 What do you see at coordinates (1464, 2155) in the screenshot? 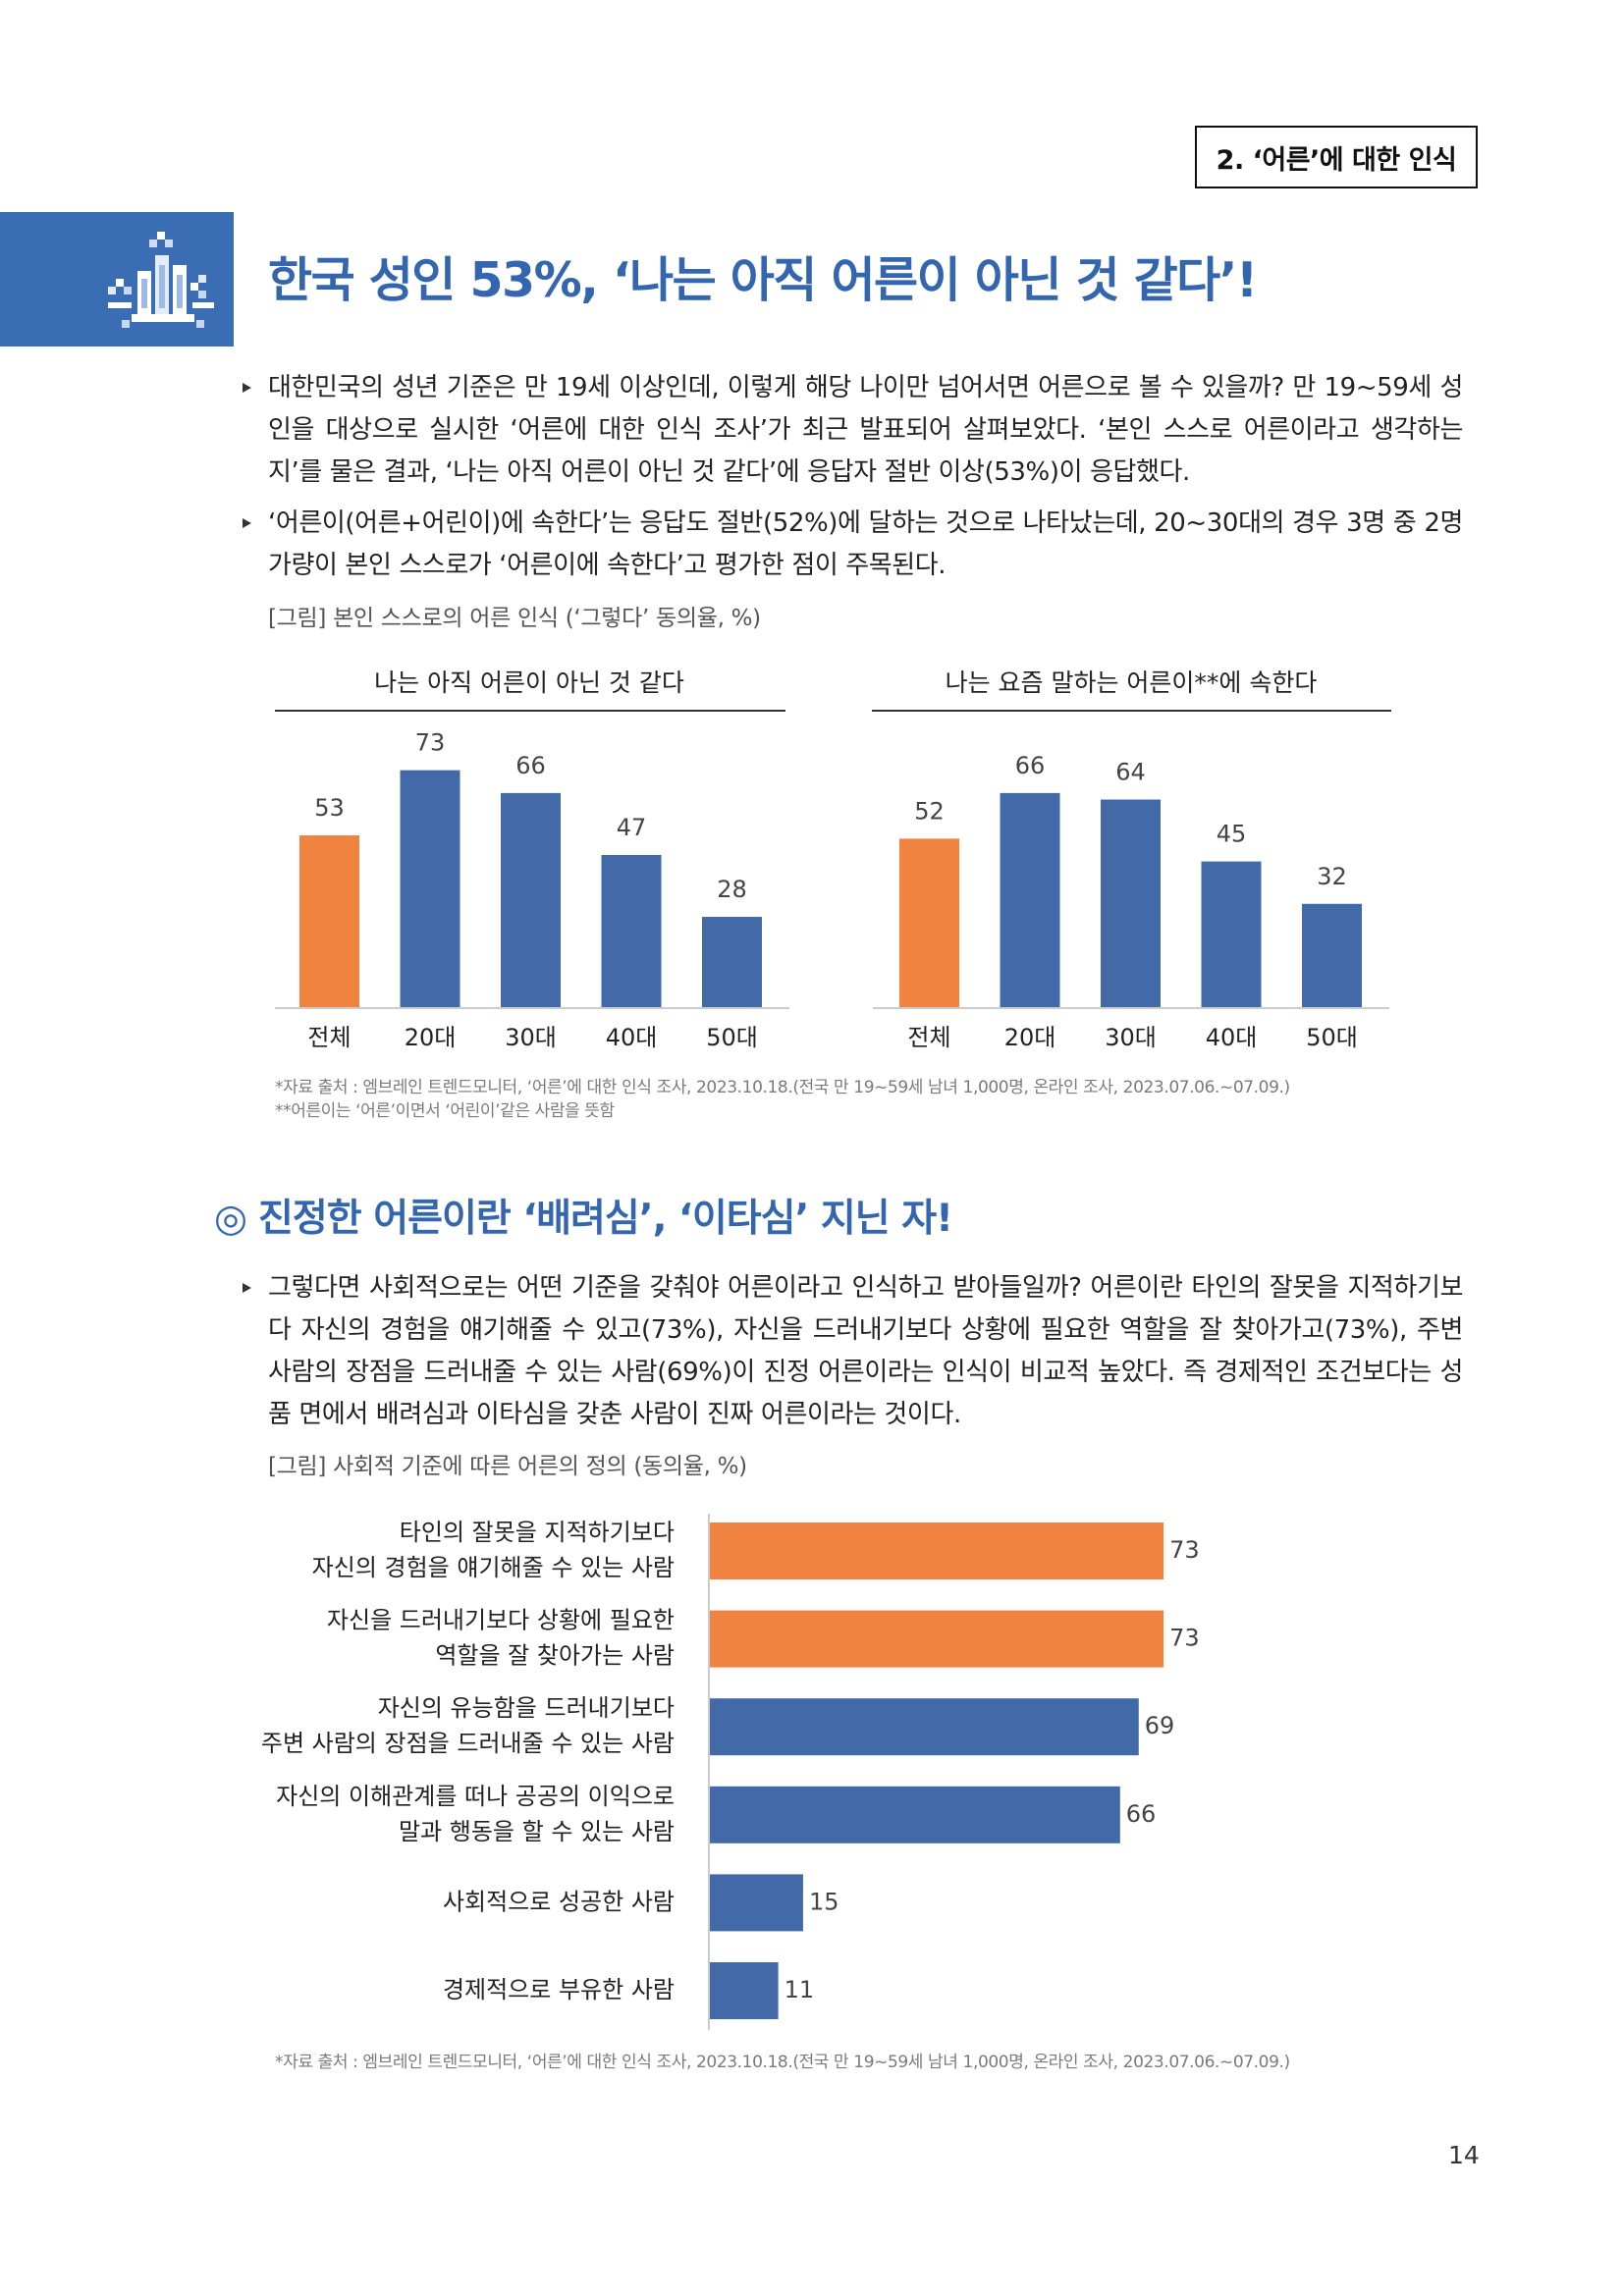
I see `page-number: 14` at bounding box center [1464, 2155].